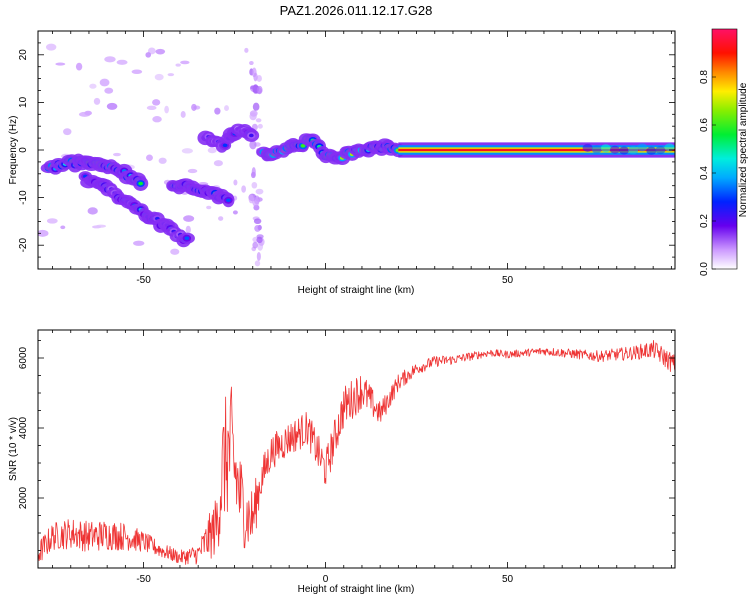 This screenshot has height=600, width=750. I want to click on spectrogram-xtick-label: 50, so click(508, 280).